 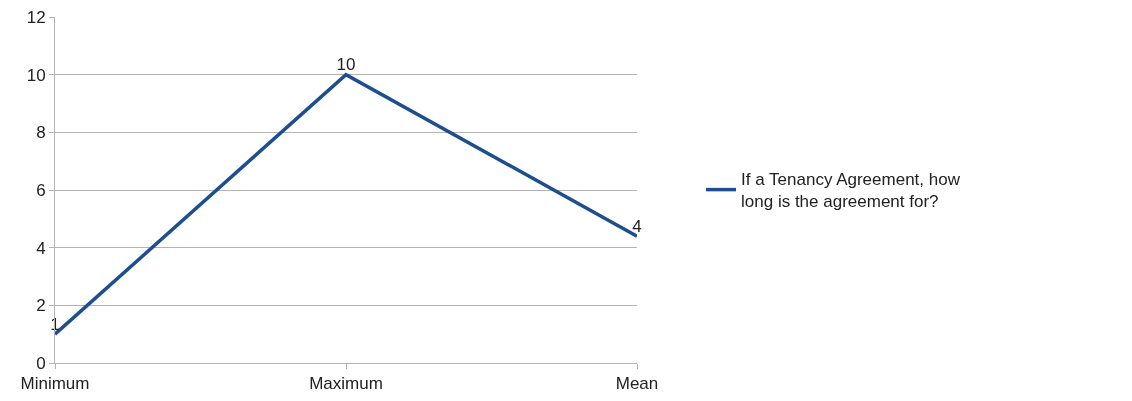 What do you see at coordinates (637, 384) in the screenshot?
I see `x-tick-label: Mean` at bounding box center [637, 384].